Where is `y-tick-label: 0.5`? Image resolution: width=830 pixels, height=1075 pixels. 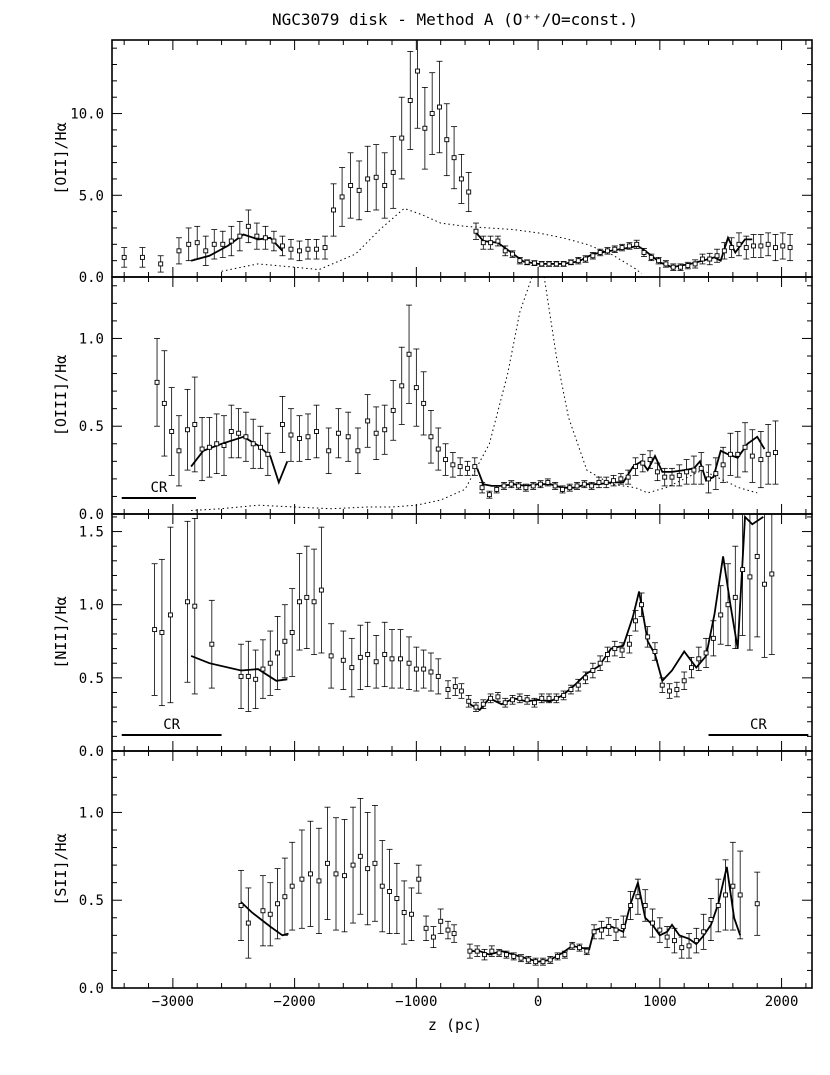
y-tick-label: 0.5 is located at coordinates (91, 901).